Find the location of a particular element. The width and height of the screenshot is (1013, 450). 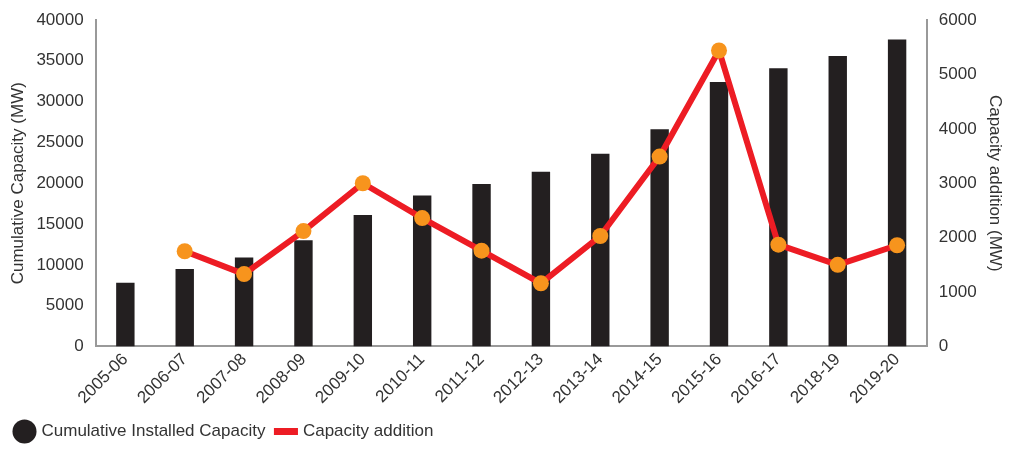

y2-tick-label: 6000 is located at coordinates (957, 19).